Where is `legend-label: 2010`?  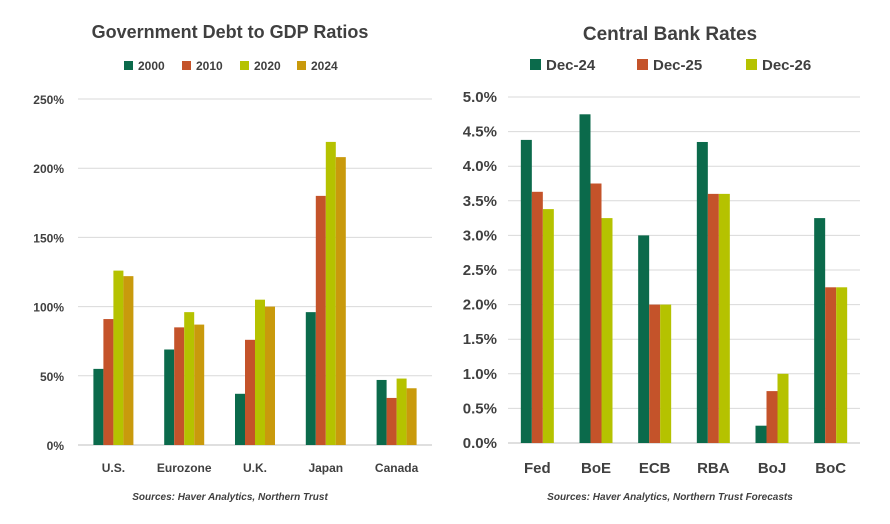 legend-label: 2010 is located at coordinates (209, 66).